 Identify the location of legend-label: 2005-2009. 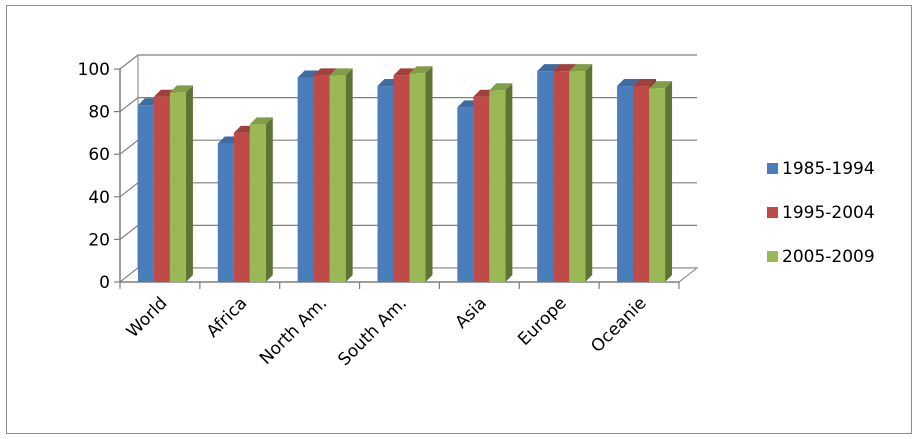
(828, 257).